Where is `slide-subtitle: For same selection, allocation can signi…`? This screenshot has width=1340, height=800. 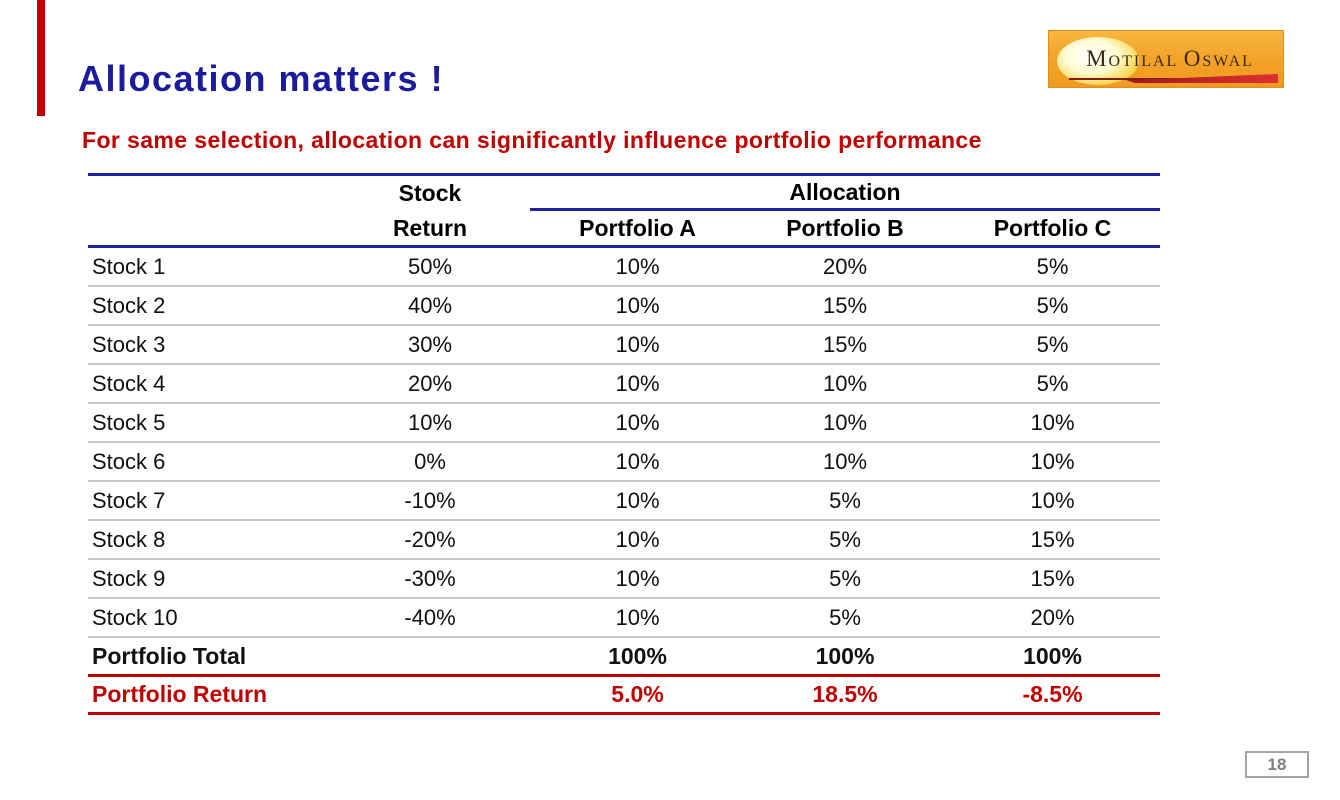 slide-subtitle: For same selection, allocation can signi… is located at coordinates (532, 140).